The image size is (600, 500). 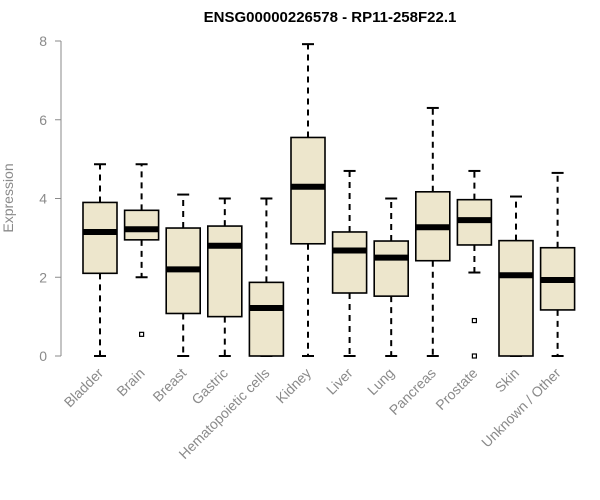 I want to click on y-axis: 0 2 4 6 8, so click(x=50, y=198).